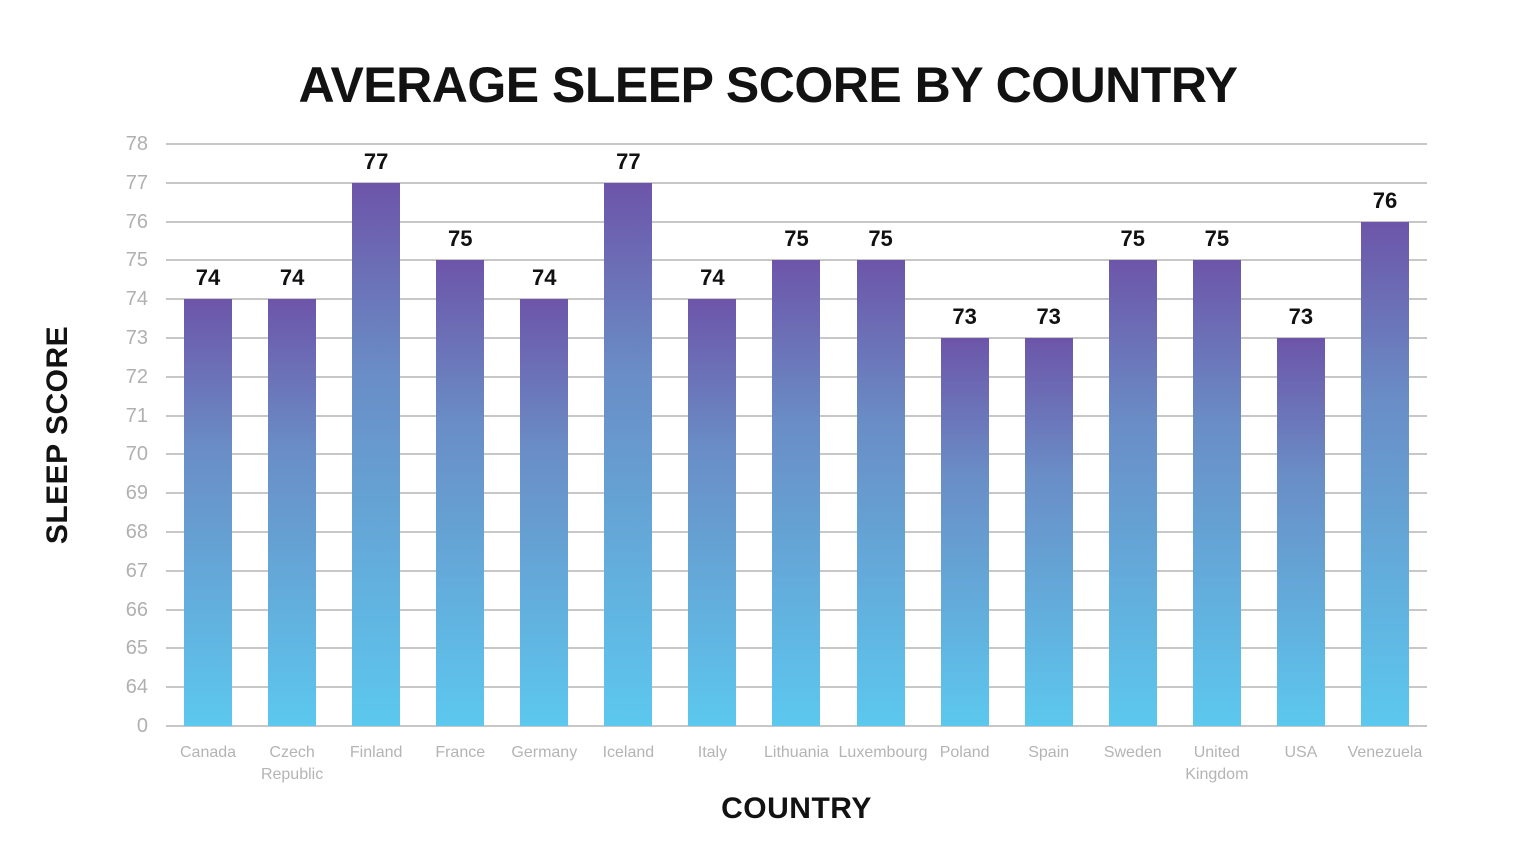 The width and height of the screenshot is (1536, 864). I want to click on y-tick-label: 64, so click(136, 687).